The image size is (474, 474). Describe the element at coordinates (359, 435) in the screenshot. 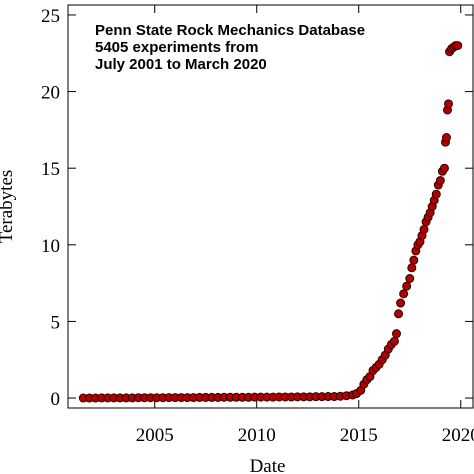

I see `x-tick-label: 2015` at that location.